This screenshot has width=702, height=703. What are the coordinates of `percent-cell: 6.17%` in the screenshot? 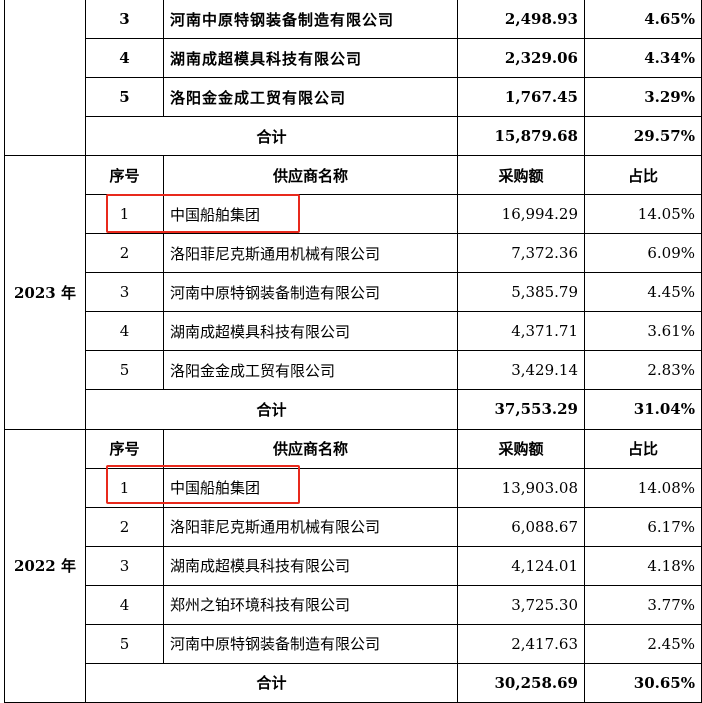 It's located at (643, 526).